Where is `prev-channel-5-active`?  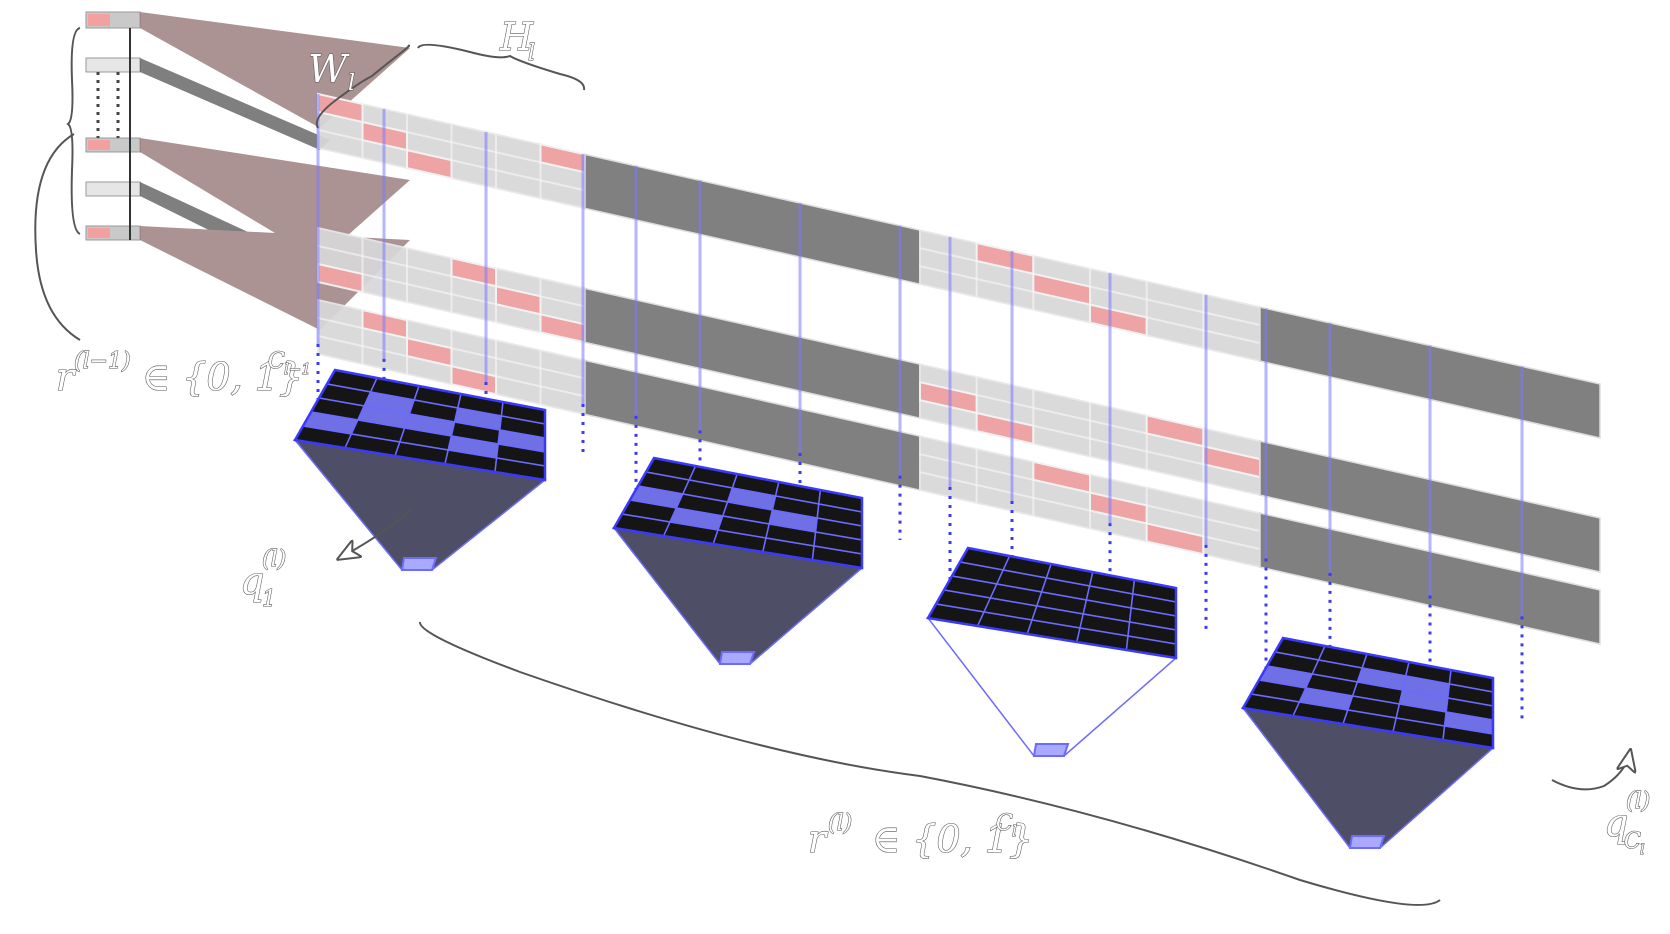 prev-channel-5-active is located at coordinates (99, 233).